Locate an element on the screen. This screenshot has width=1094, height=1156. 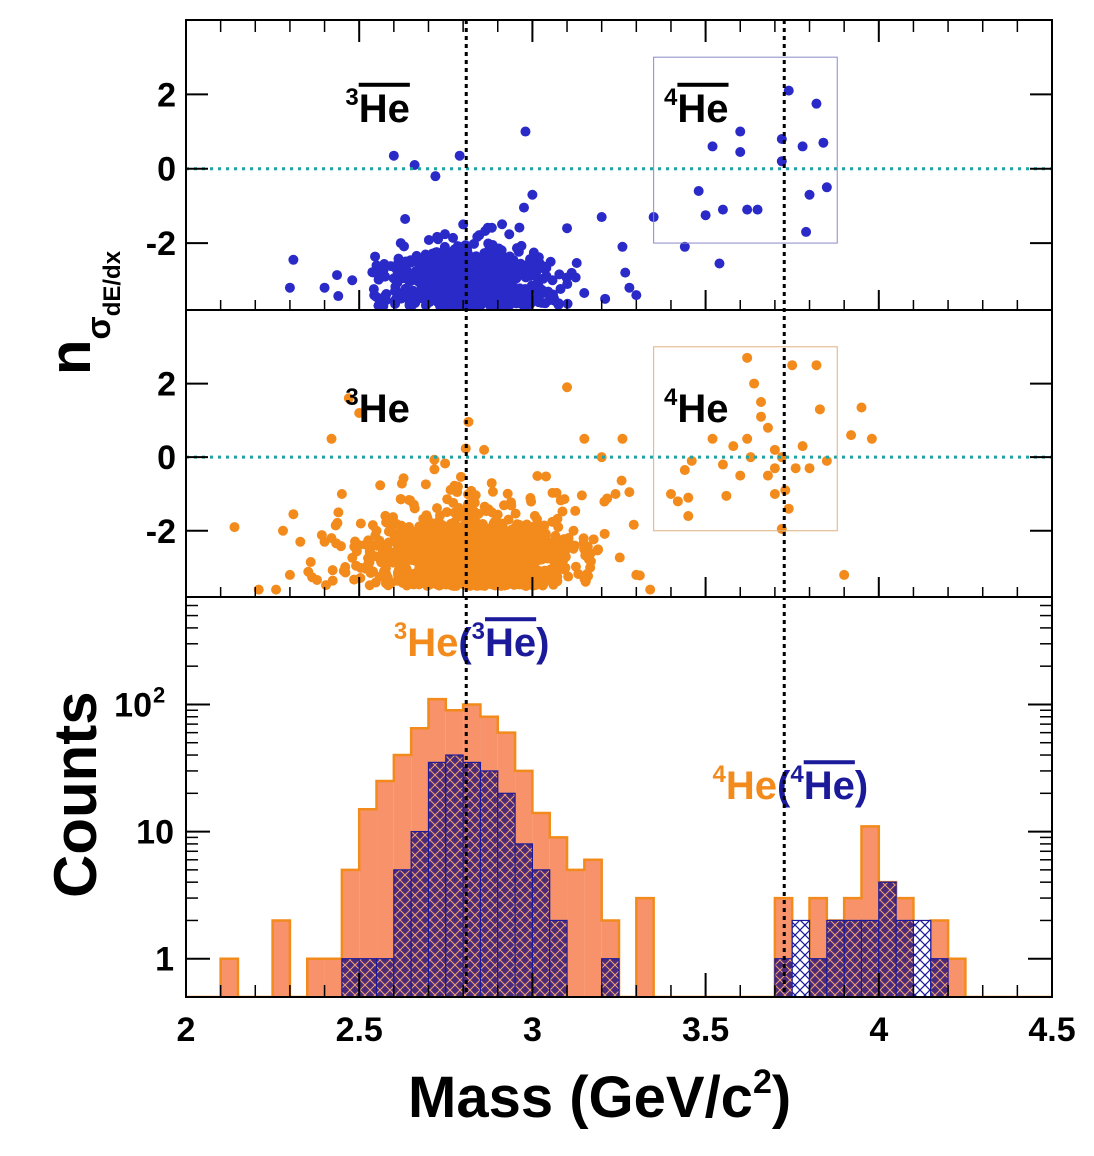
top-points is located at coordinates (558, 197).